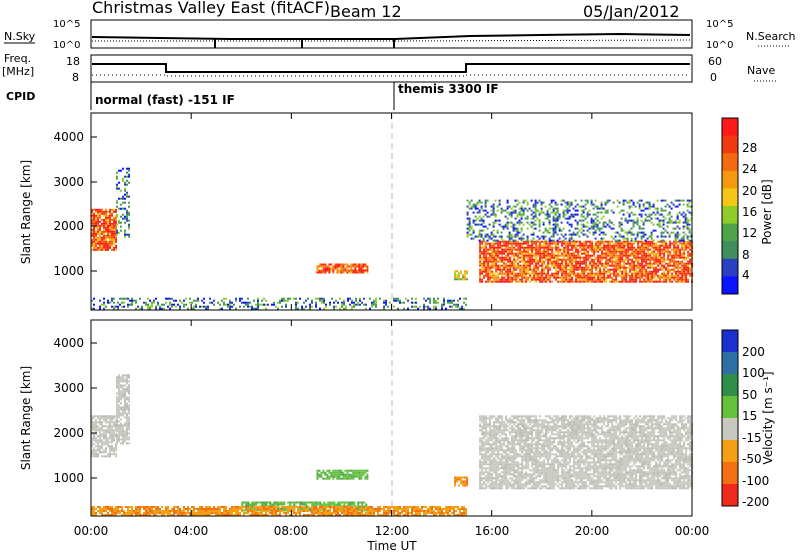 The image size is (800, 554). Describe the element at coordinates (749, 191) in the screenshot. I see `power-cb-tick-20: 20` at that location.